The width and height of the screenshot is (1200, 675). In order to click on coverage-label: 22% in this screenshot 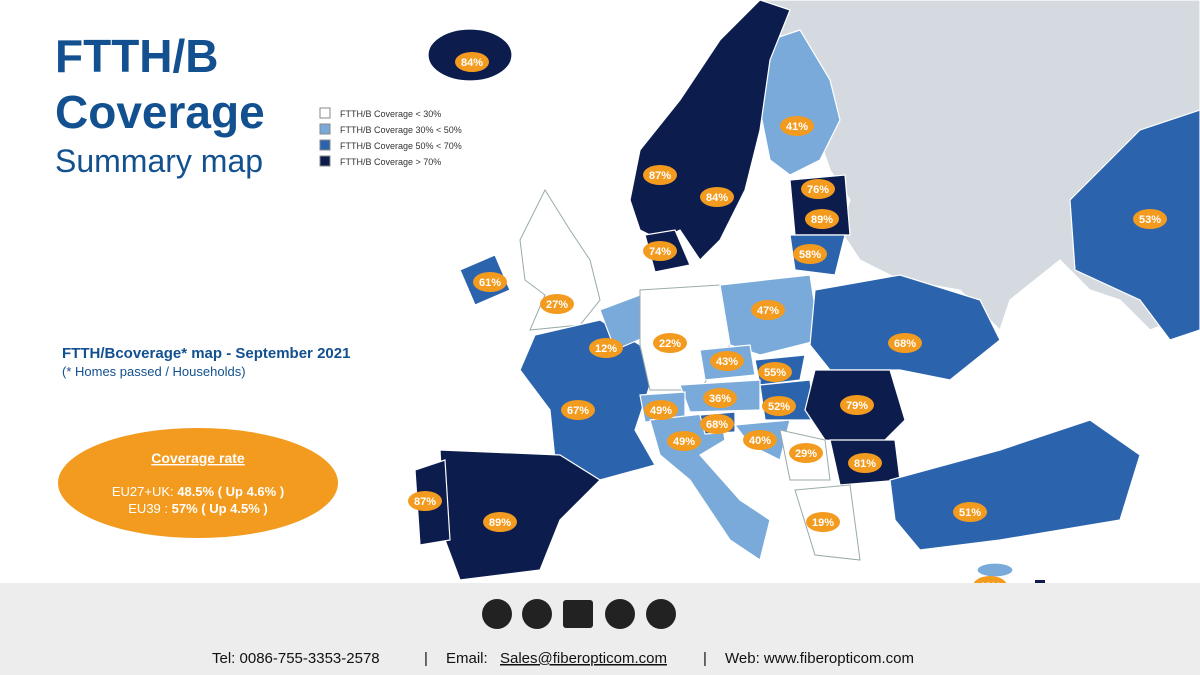, I will do `click(670, 344)`.